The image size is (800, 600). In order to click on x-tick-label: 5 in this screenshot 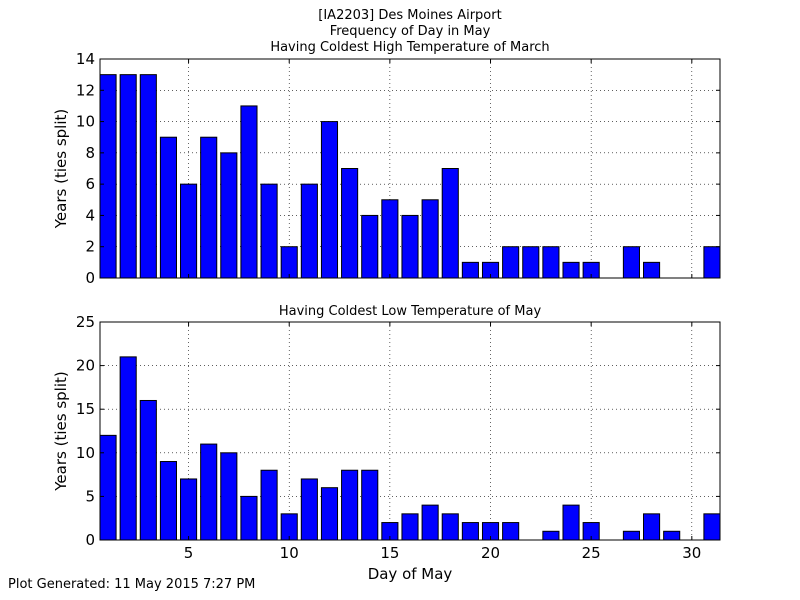, I will do `click(189, 553)`.